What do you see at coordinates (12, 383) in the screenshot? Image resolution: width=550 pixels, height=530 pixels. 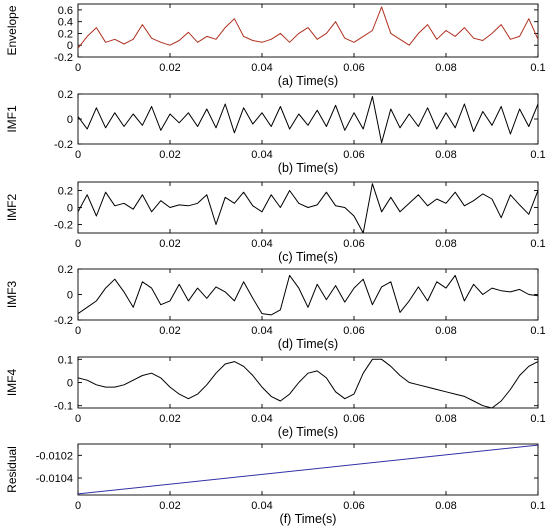 I see `y-axis-label: IMF4` at bounding box center [12, 383].